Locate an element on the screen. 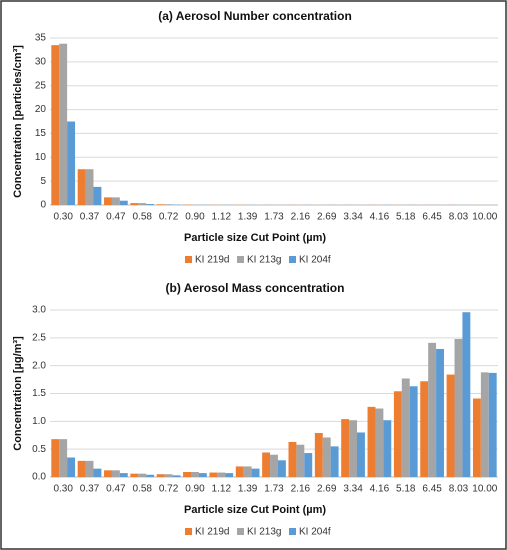 The width and height of the screenshot is (507, 550). y-tick-label: 20 is located at coordinates (41, 109).